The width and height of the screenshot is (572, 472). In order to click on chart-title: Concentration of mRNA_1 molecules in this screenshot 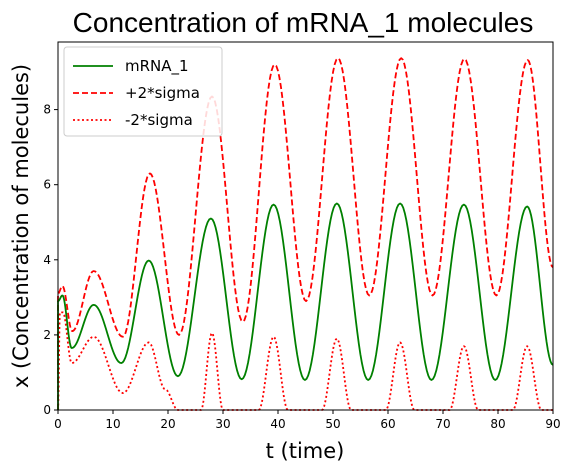, I will do `click(303, 22)`.